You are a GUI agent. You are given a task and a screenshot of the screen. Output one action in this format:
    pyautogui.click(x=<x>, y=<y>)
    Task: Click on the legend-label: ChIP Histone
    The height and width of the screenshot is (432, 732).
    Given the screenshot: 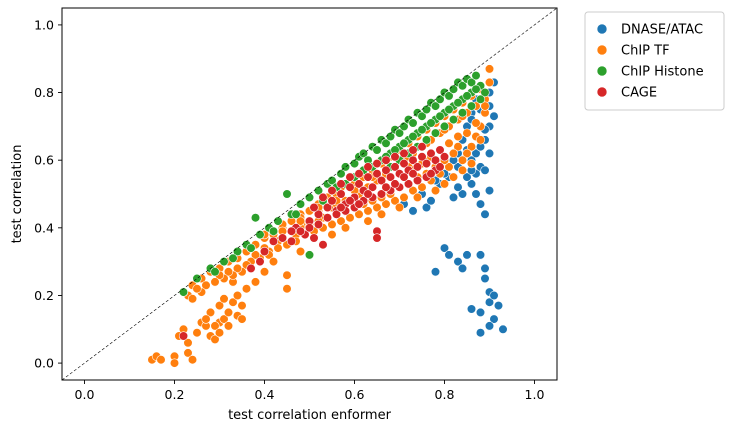 What is the action you would take?
    pyautogui.click(x=662, y=72)
    